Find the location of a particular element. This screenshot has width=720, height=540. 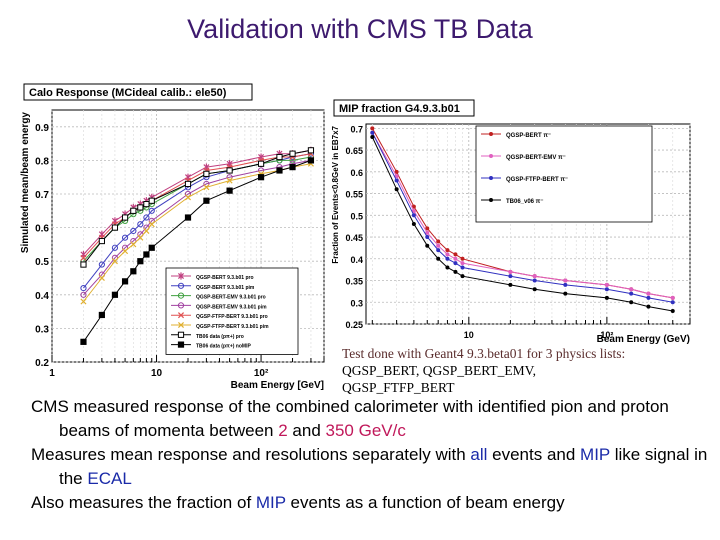

y-tick-label: 0.45 is located at coordinates (354, 238).